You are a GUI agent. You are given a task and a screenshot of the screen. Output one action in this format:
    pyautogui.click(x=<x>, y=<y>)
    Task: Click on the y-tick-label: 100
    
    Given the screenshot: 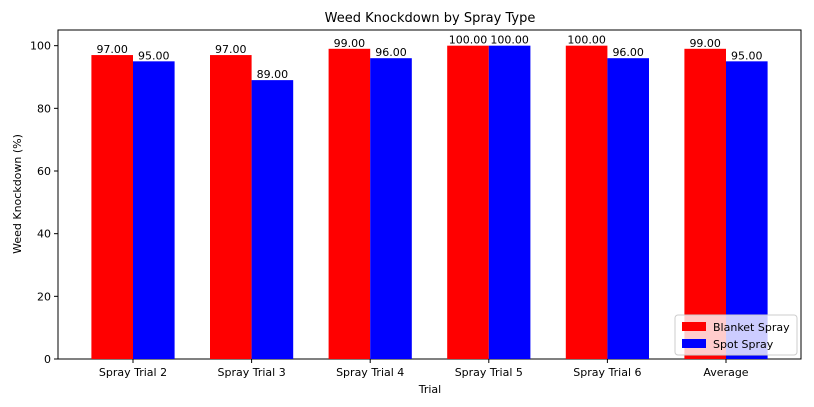 What is the action you would take?
    pyautogui.click(x=40, y=46)
    